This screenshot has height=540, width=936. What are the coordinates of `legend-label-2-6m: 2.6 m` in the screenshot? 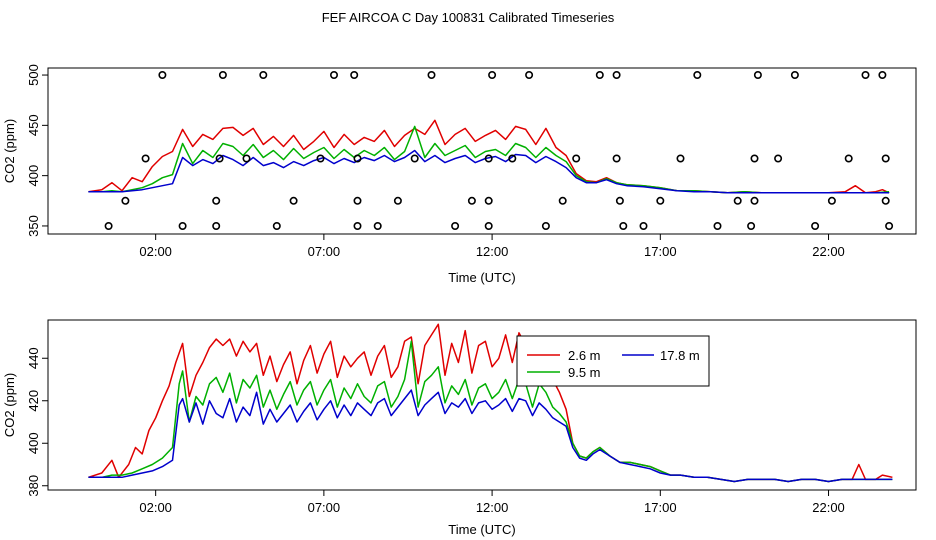 It's located at (584, 355).